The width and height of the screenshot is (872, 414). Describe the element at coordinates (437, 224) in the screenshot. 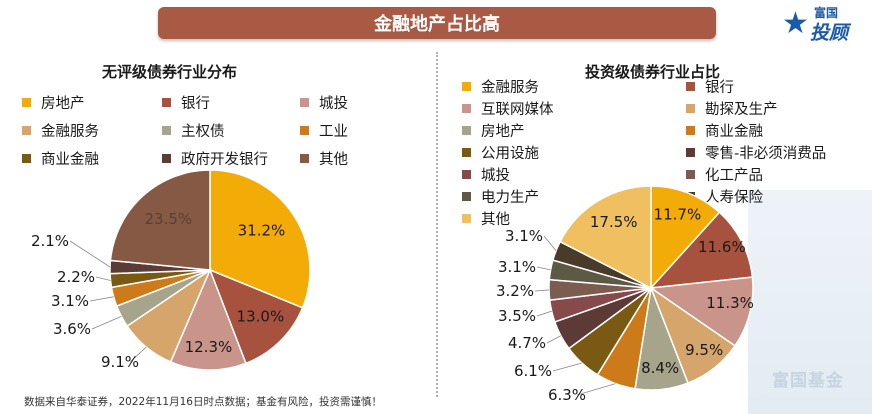

I see `chart-divider` at that location.